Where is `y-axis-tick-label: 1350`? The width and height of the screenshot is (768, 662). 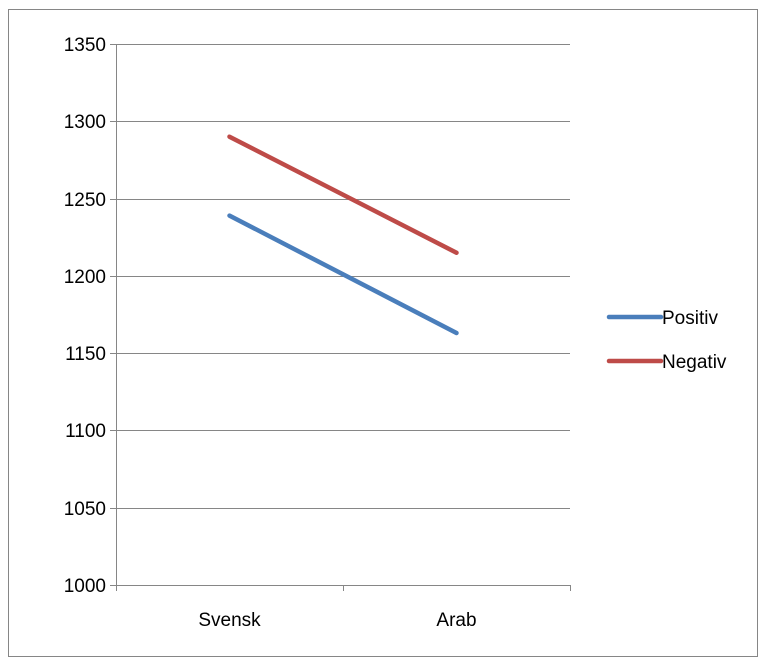
y-axis-tick-label: 1350 is located at coordinates (85, 45).